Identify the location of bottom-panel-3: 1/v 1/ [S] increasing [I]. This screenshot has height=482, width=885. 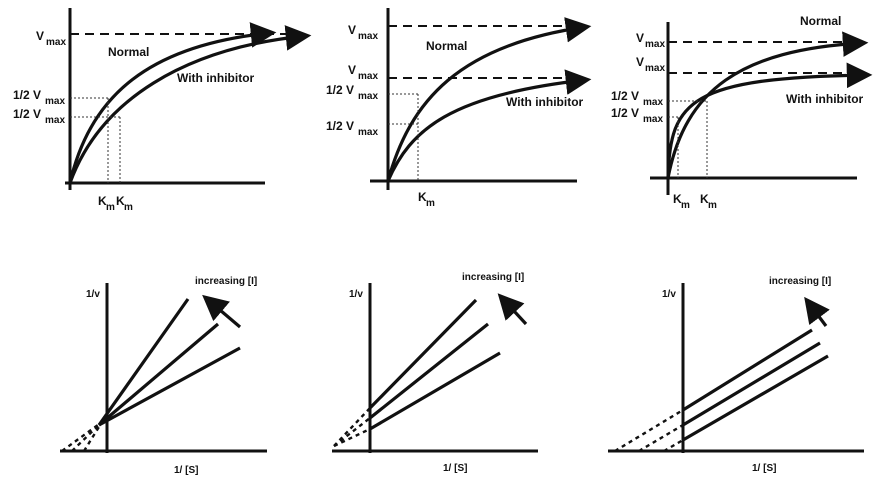
(736, 375).